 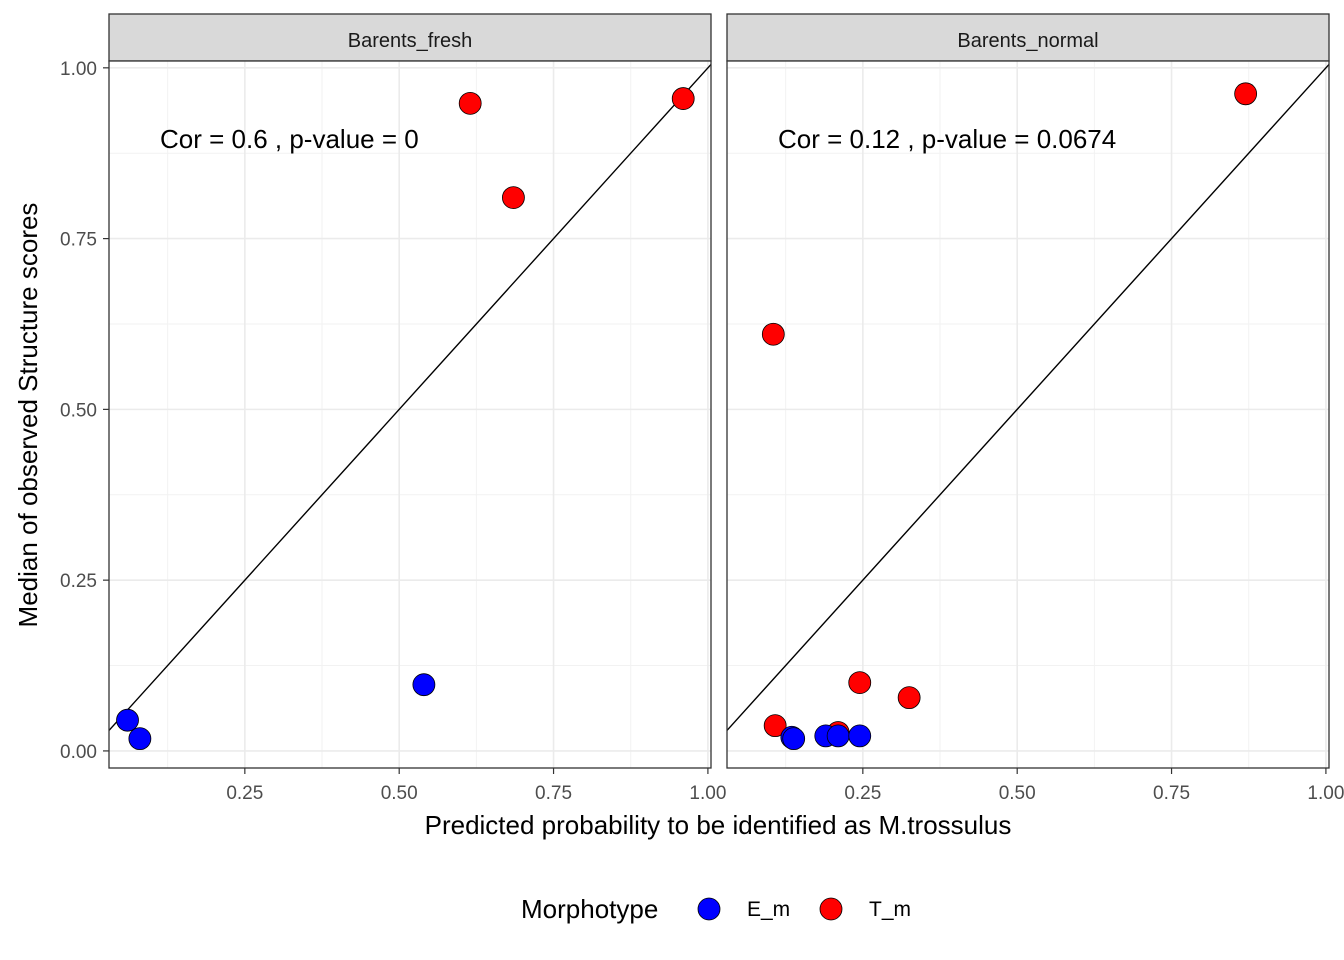 I want to click on y-axis-title: Median of observed Structure scores, so click(x=28, y=415).